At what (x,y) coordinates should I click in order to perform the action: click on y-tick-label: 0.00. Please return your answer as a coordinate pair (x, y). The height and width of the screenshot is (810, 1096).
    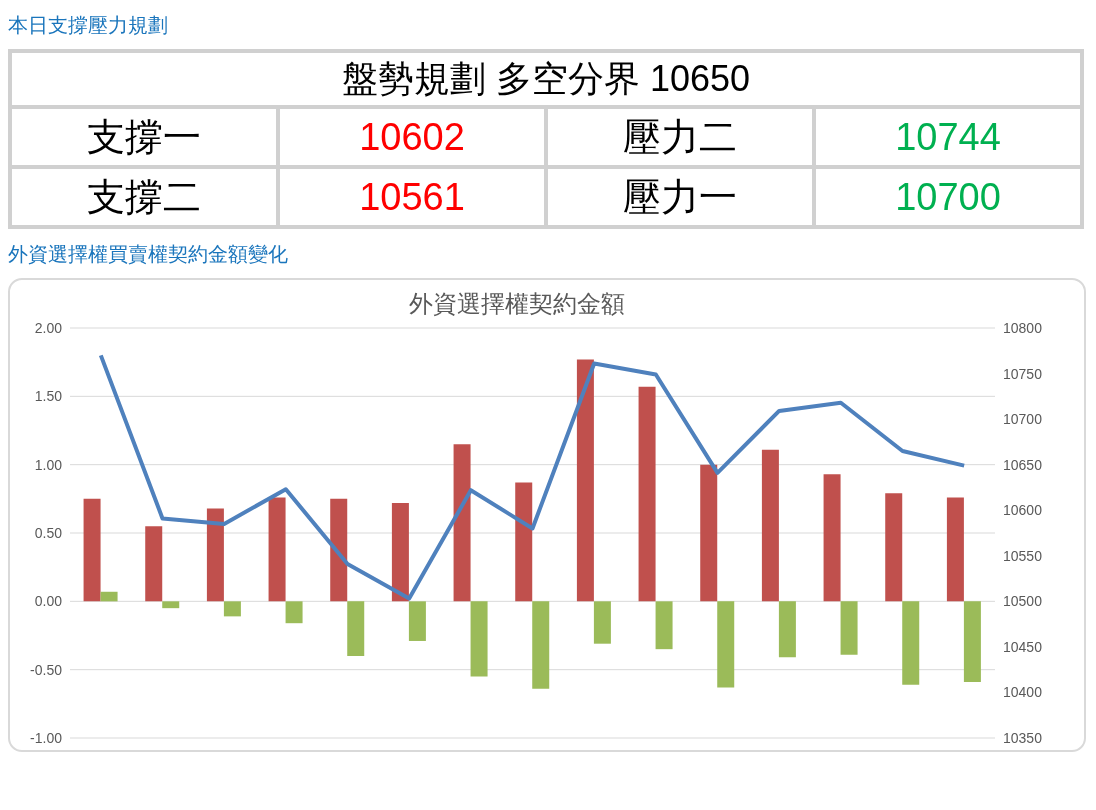
    Looking at the image, I should click on (48, 601).